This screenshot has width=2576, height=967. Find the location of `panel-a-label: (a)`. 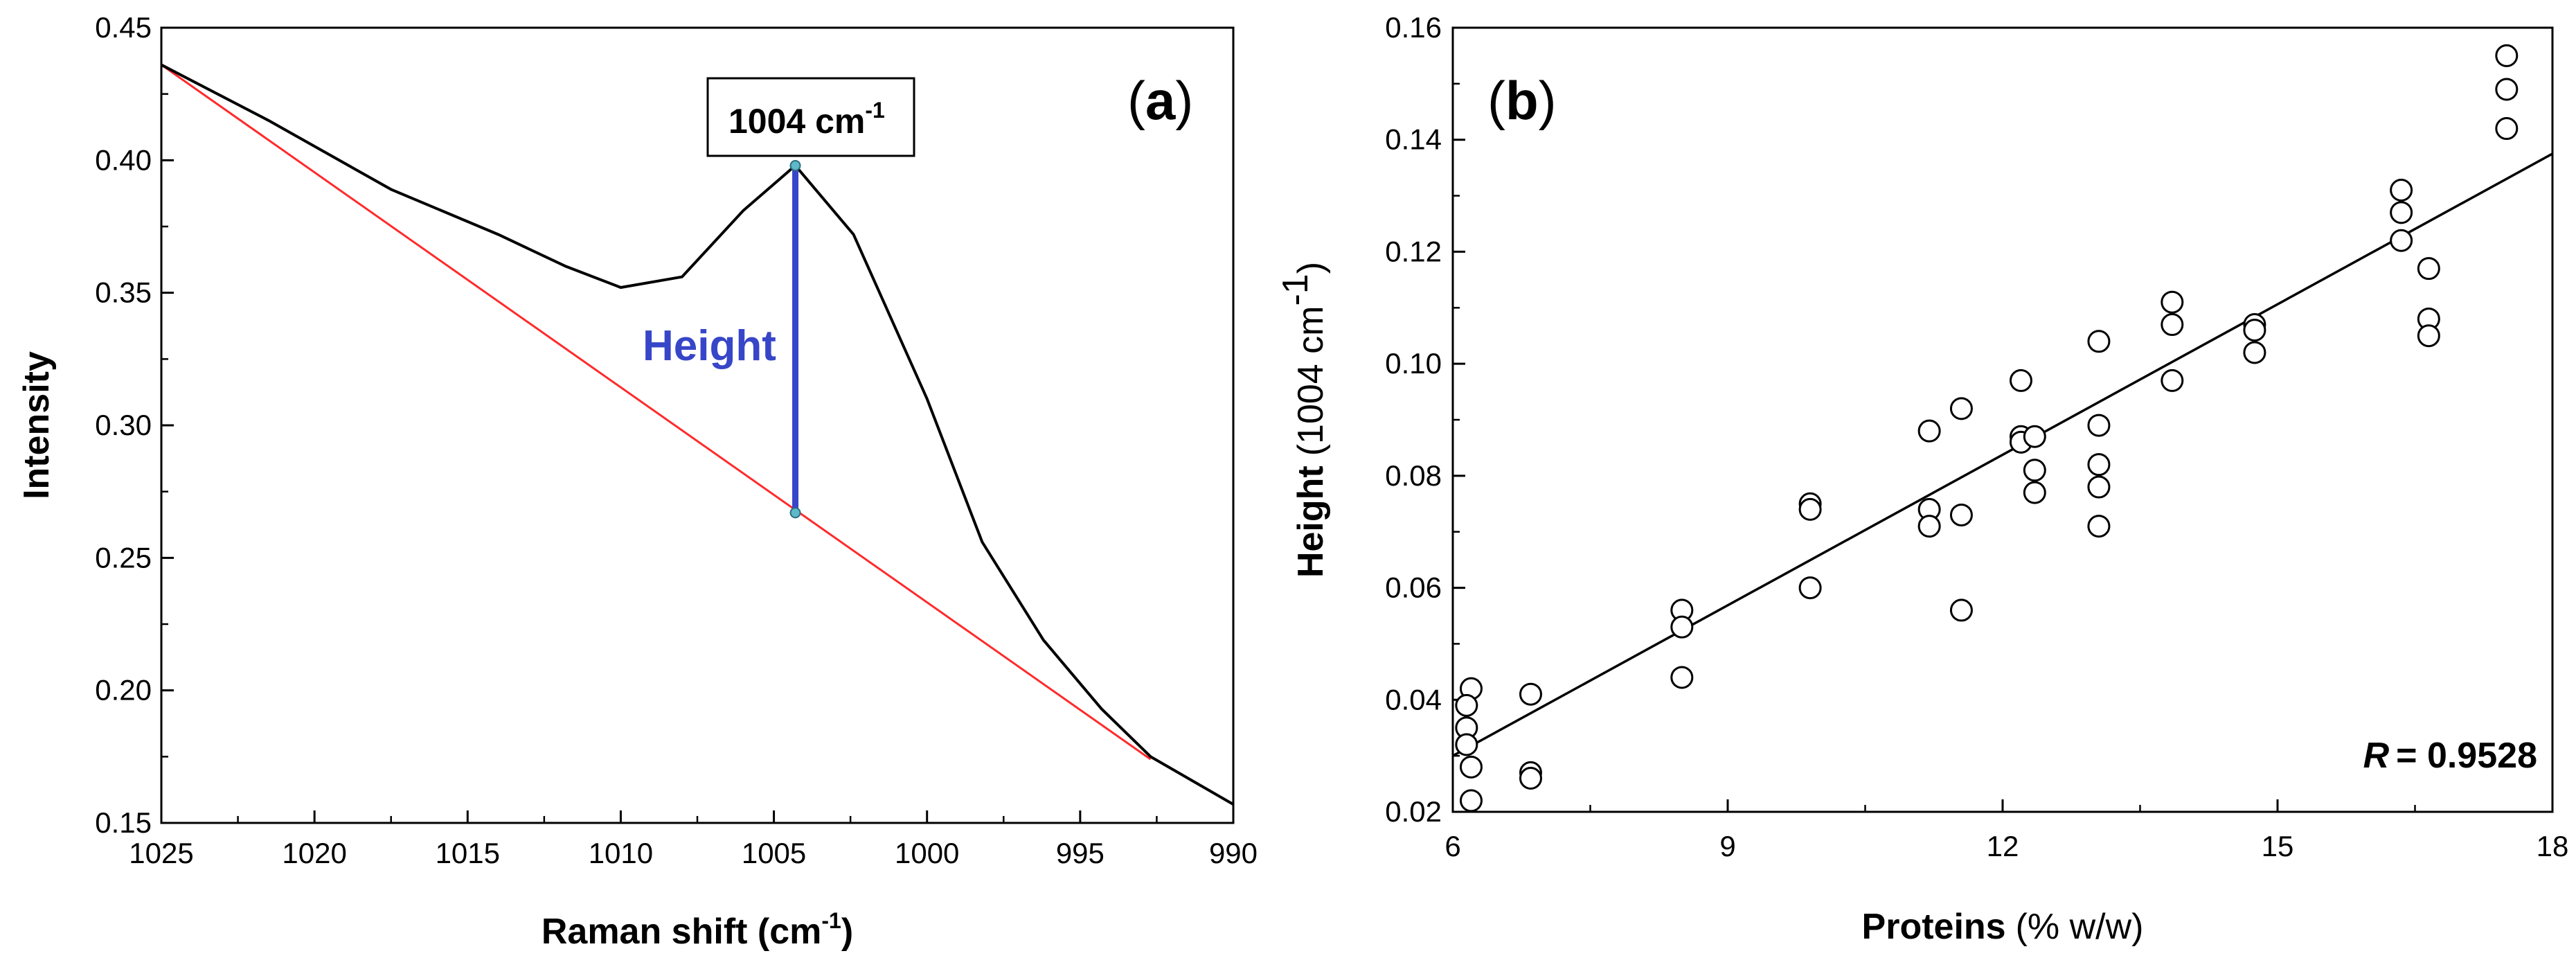

panel-a-label: (a) is located at coordinates (1160, 100).